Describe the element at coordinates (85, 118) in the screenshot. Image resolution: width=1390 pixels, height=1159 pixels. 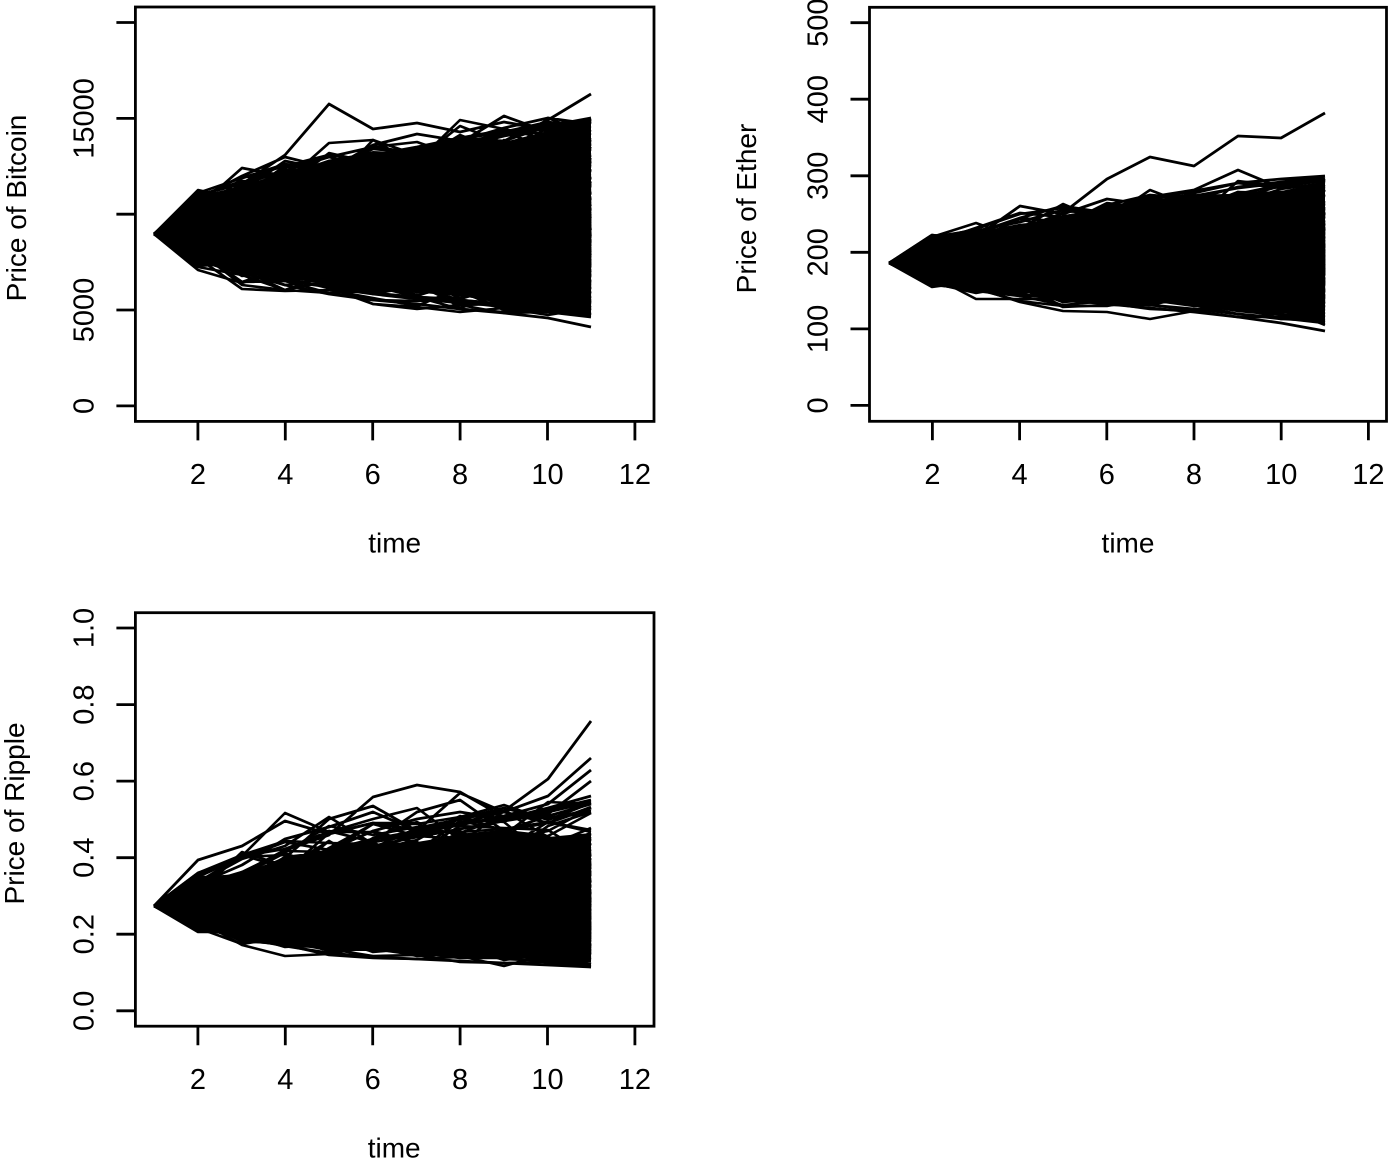
I see `svg-text: 15000` at that location.